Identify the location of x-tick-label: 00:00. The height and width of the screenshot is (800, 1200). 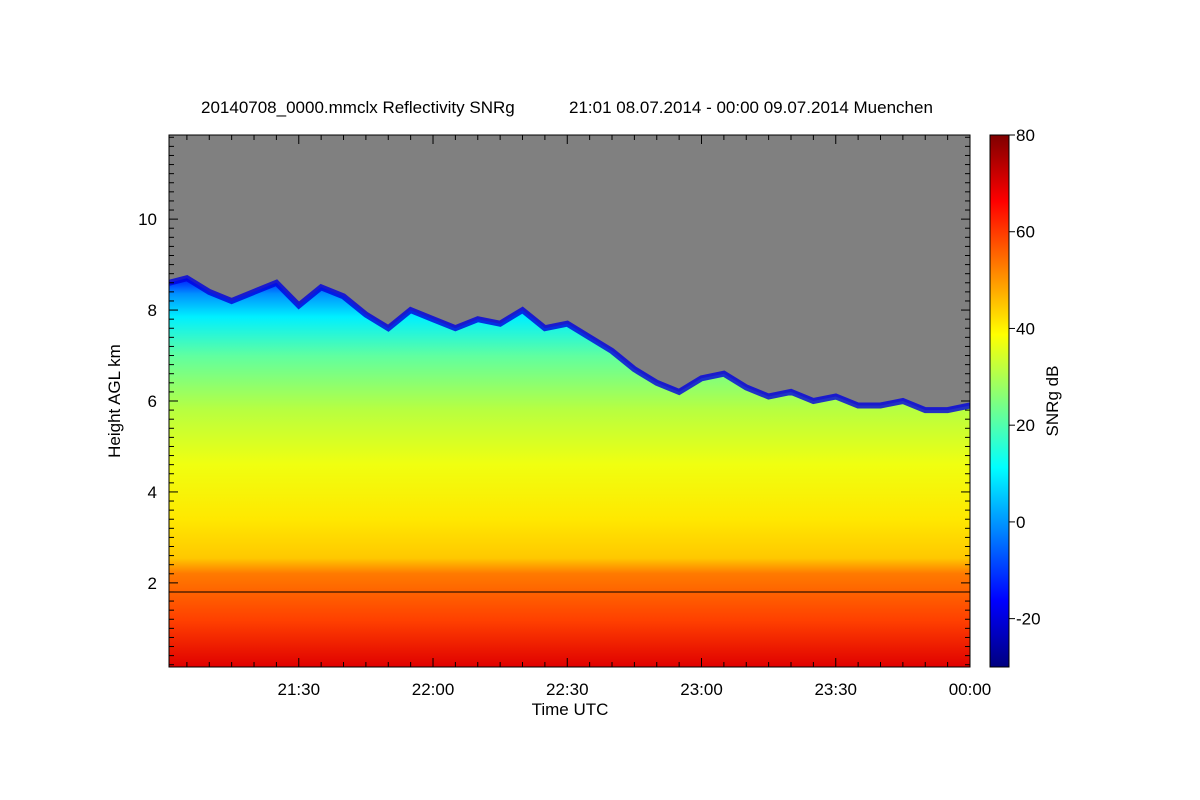
(970, 689).